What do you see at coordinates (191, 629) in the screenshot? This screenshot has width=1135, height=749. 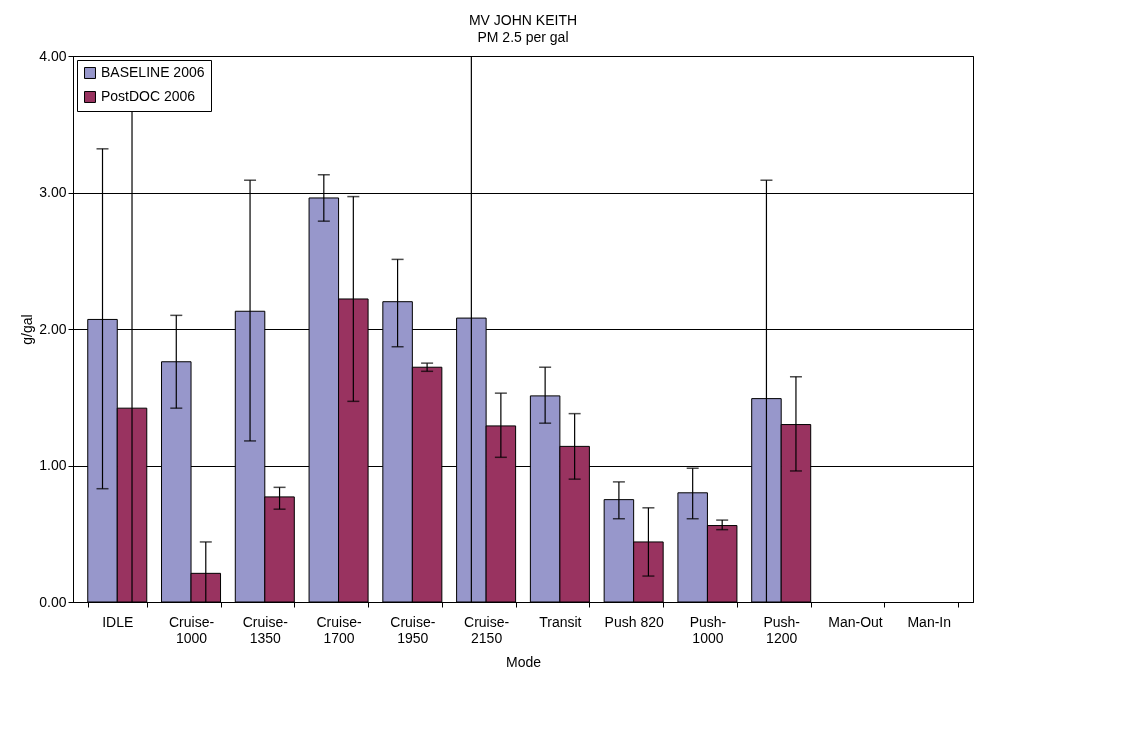 I see `x-tick-label: Cruise-1000` at bounding box center [191, 629].